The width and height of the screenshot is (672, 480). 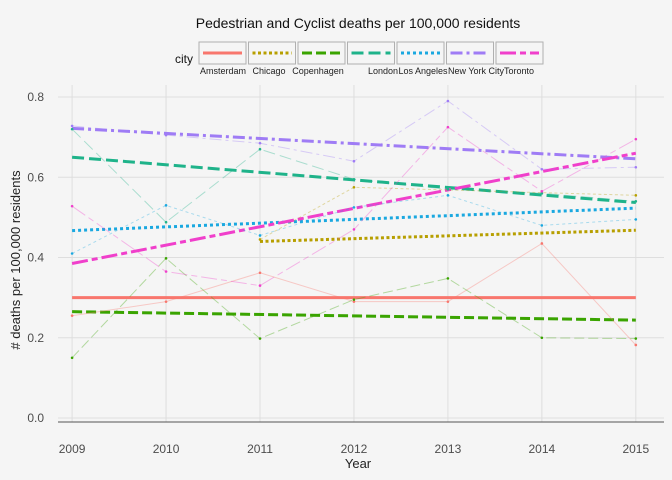 What do you see at coordinates (15, 260) in the screenshot?
I see `y-axis-title: # deaths per 100,000 residents` at bounding box center [15, 260].